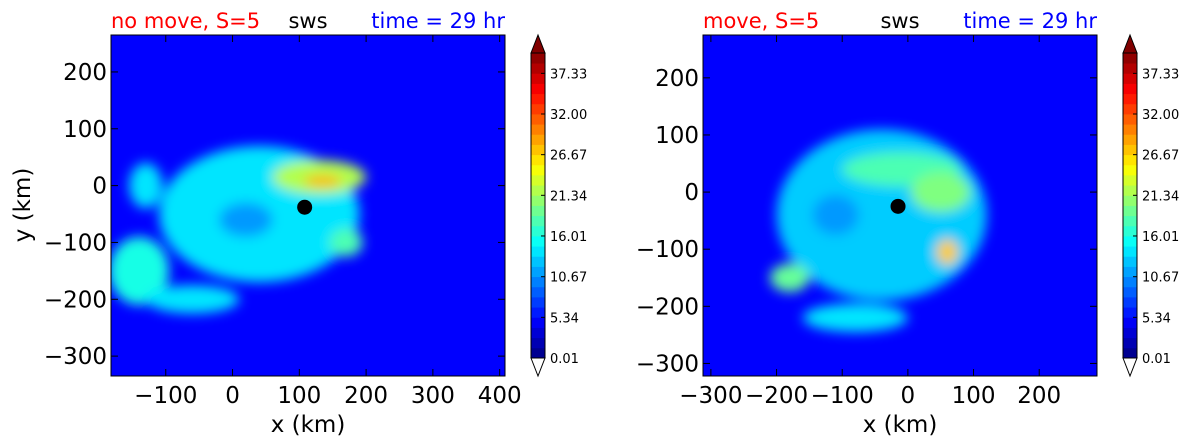 The width and height of the screenshot is (1190, 447). I want to click on panel-title-left: no move, S=5, so click(185, 21).